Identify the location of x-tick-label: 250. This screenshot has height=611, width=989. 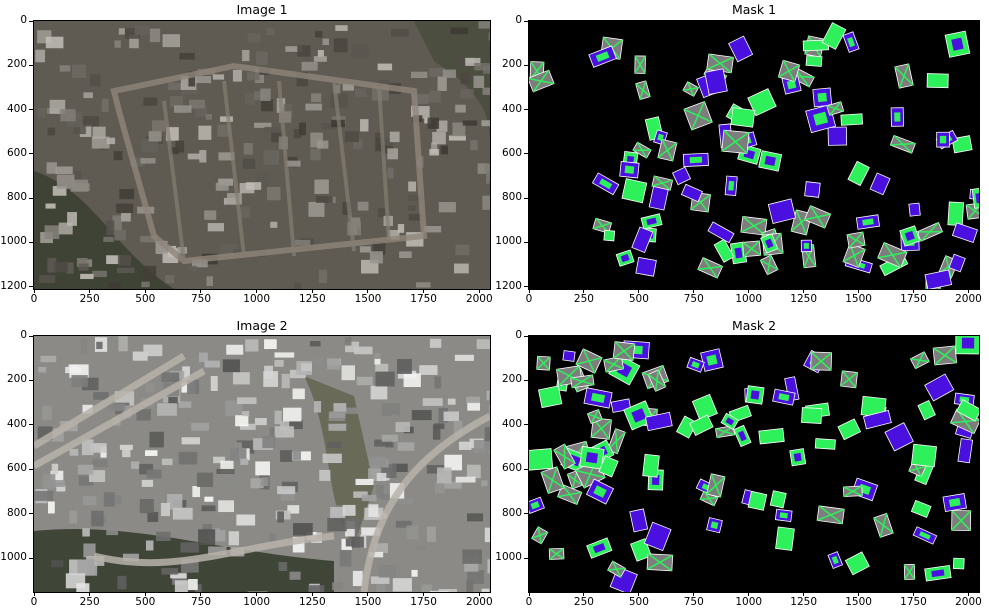
(583, 299).